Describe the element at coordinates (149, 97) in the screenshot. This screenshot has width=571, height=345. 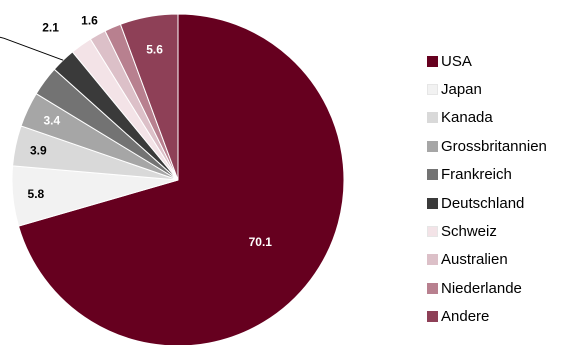
I see `pie-slice-andere` at that location.